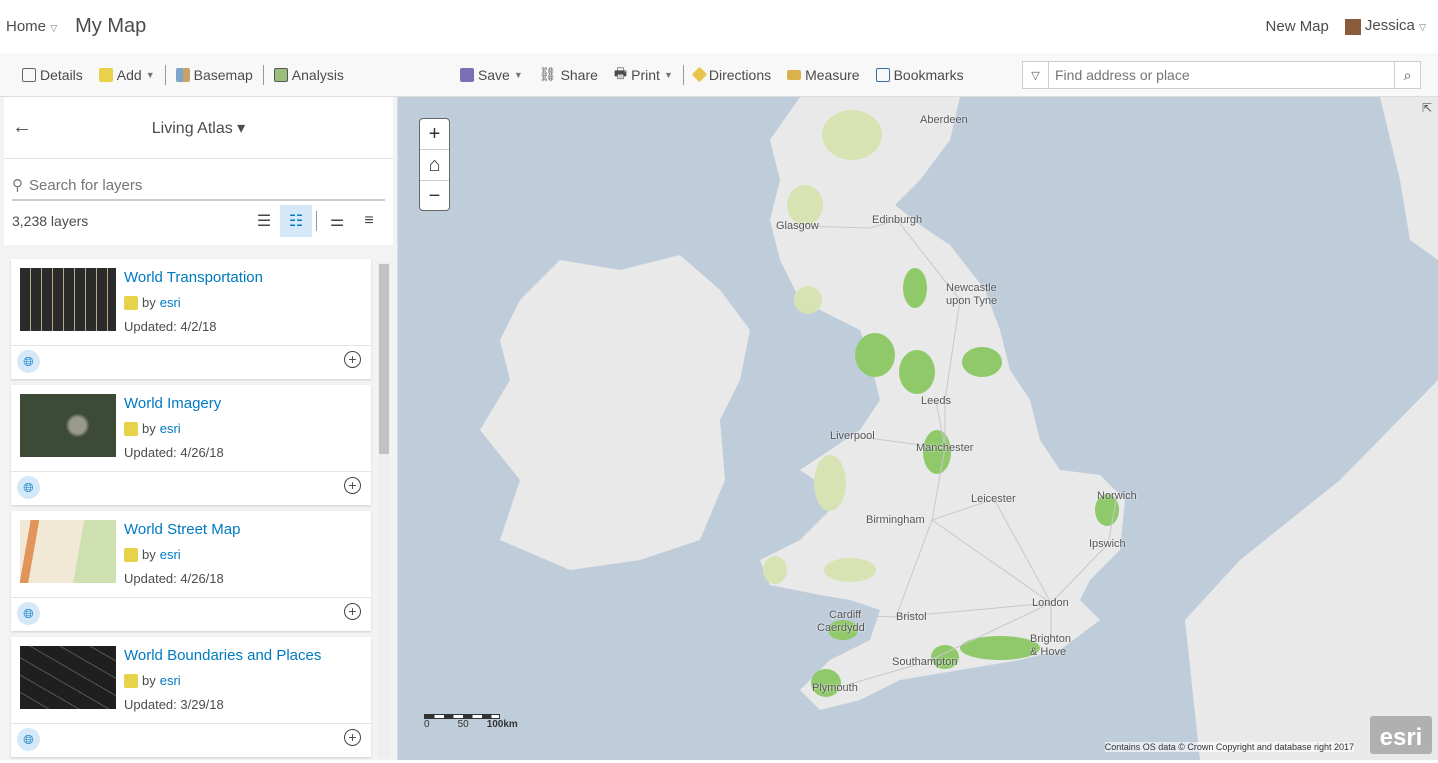  I want to click on layer-title: World Boundaries and Places, so click(223, 655).